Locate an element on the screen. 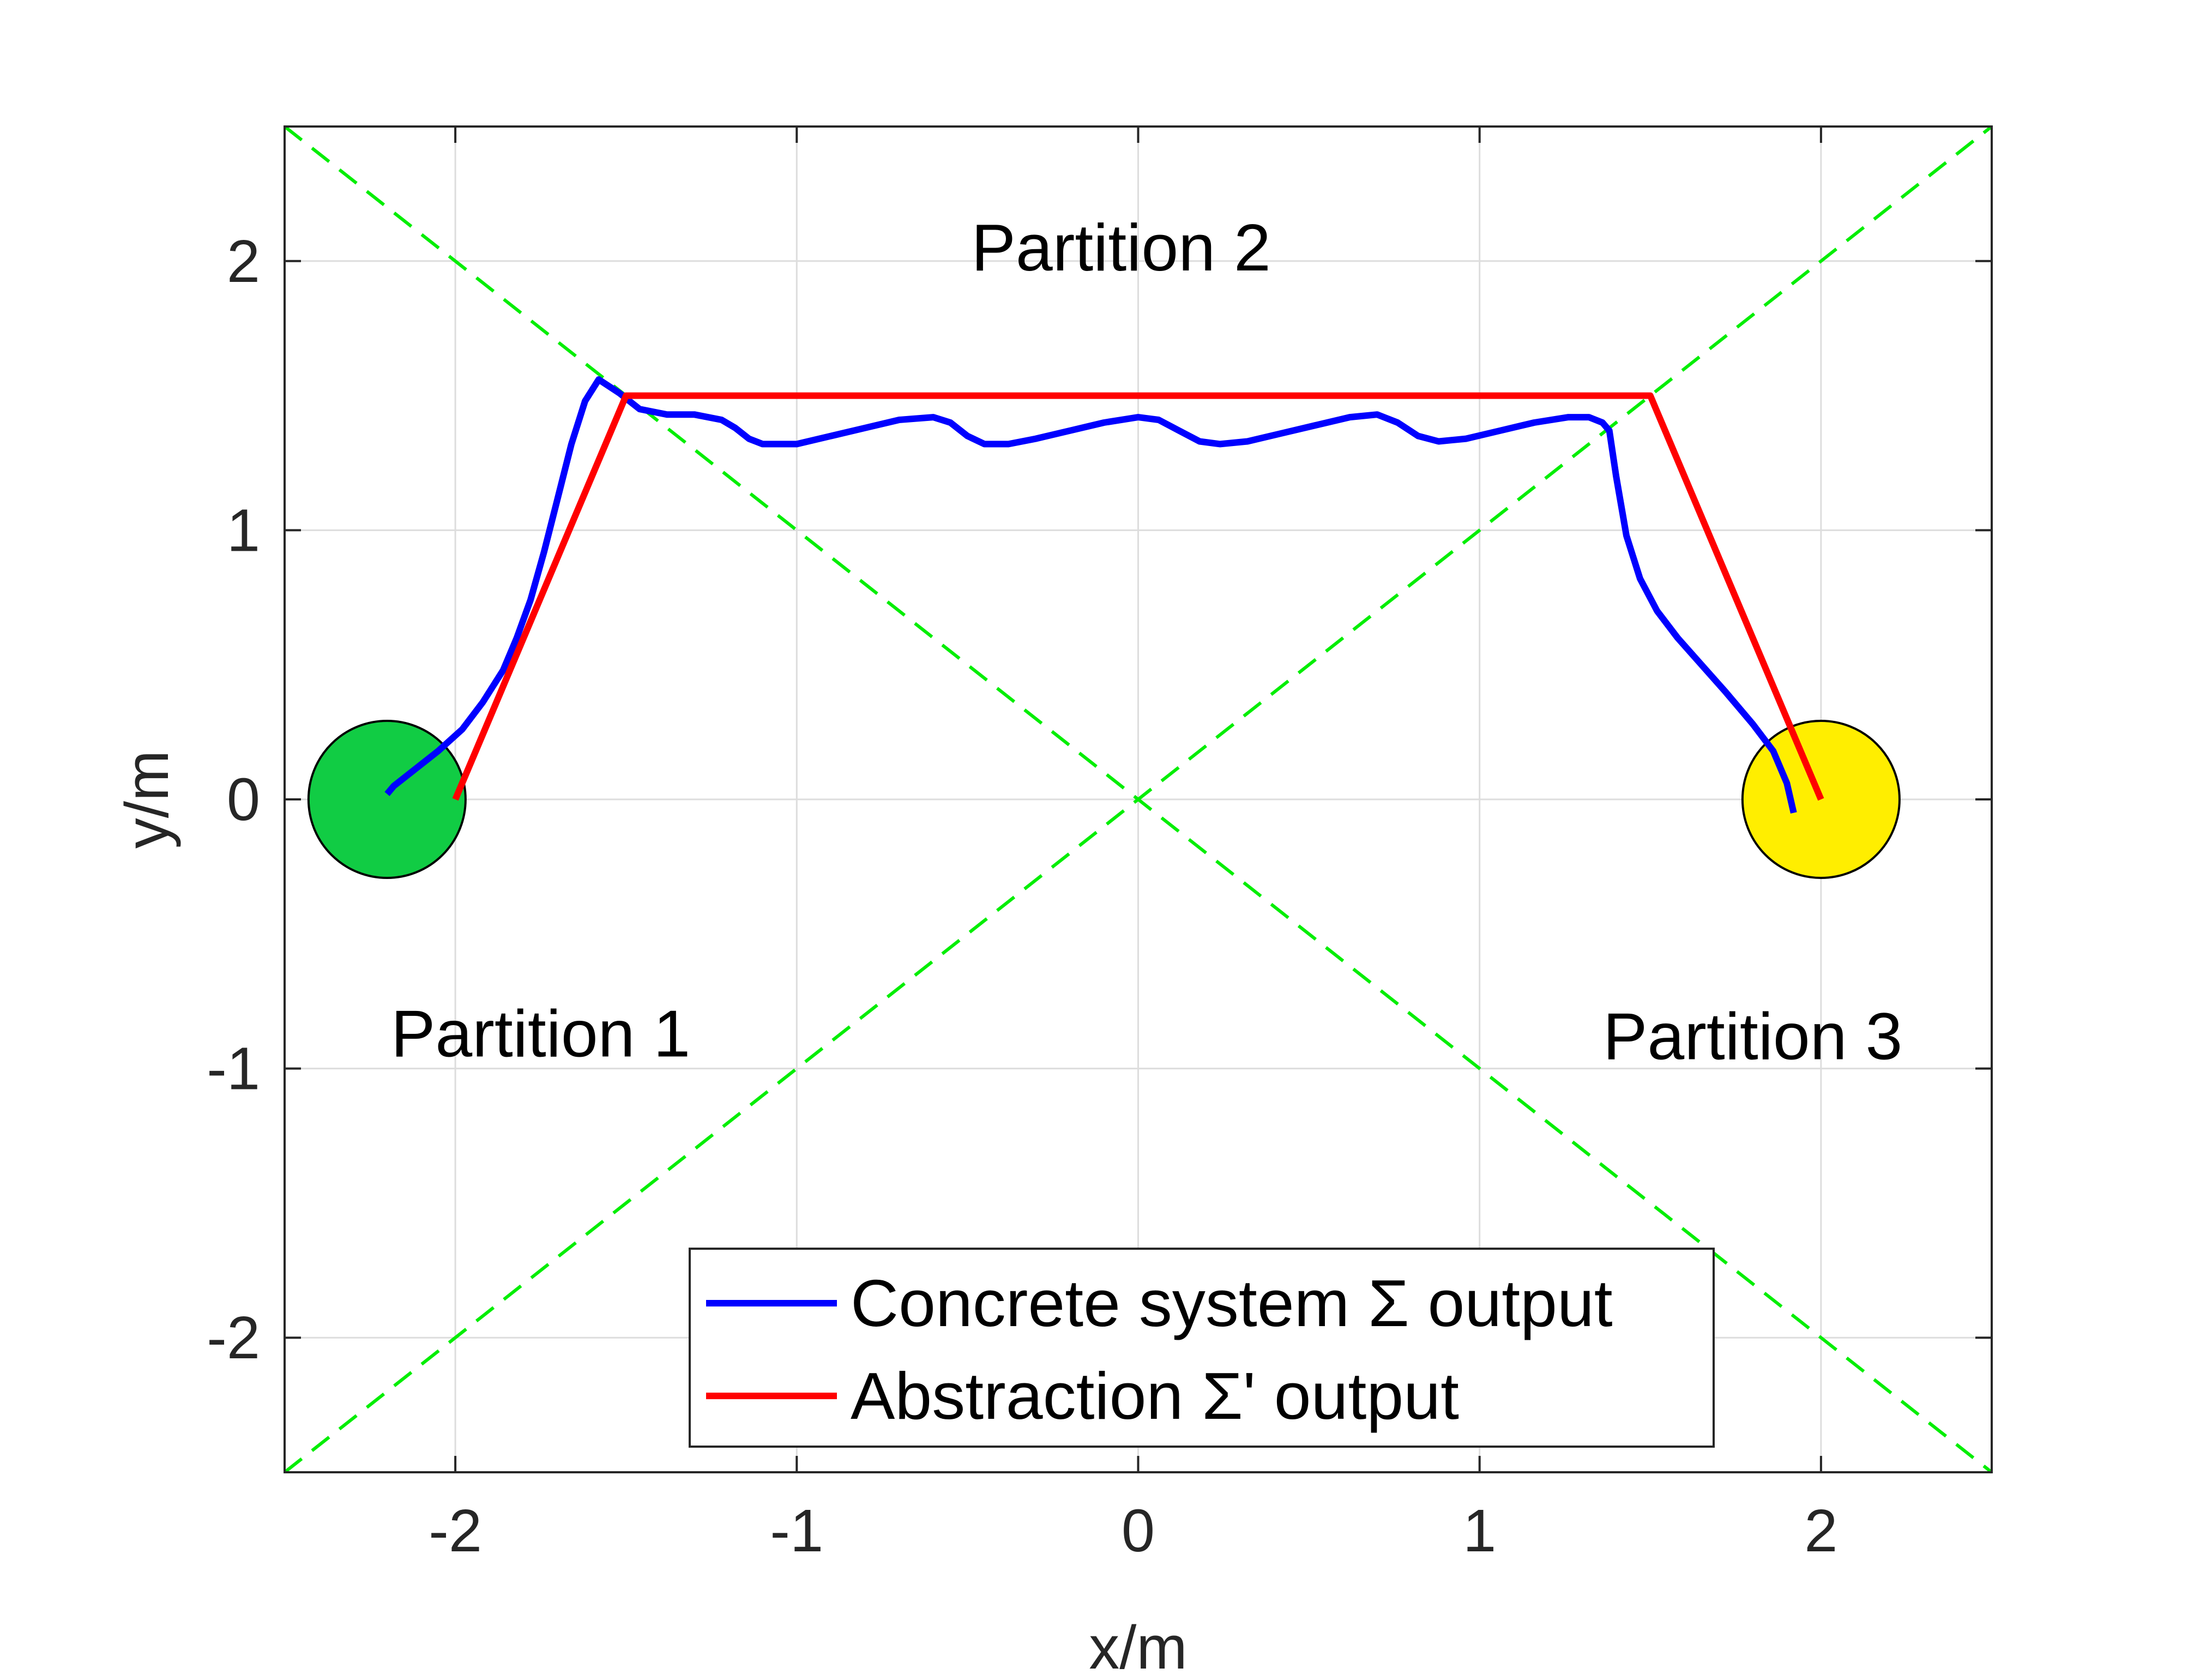 The height and width of the screenshot is (1680, 2188). x-tick-label-0: -2 is located at coordinates (455, 1530).